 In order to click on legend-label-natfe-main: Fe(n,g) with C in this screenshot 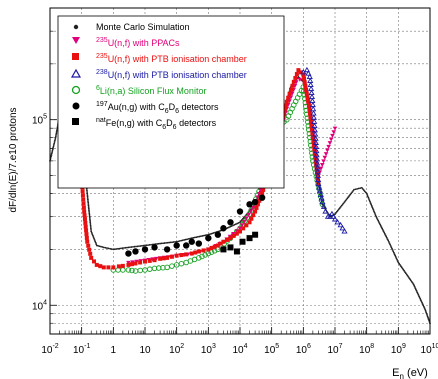, I will do `click(134, 123)`.